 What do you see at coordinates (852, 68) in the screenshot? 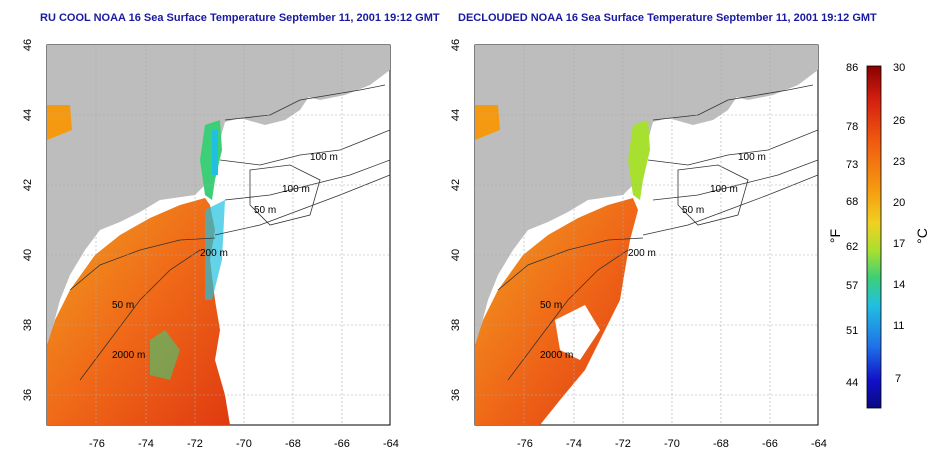
I see `fahrenheit-tick: 86` at bounding box center [852, 68].